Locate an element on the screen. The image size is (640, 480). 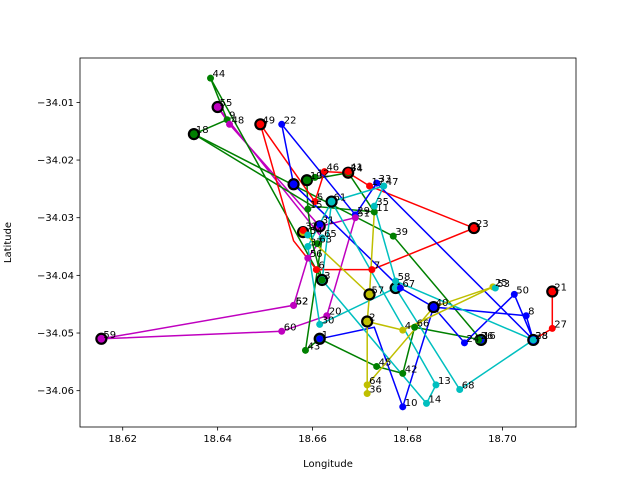
point-label-22: 22 is located at coordinates (290, 120).